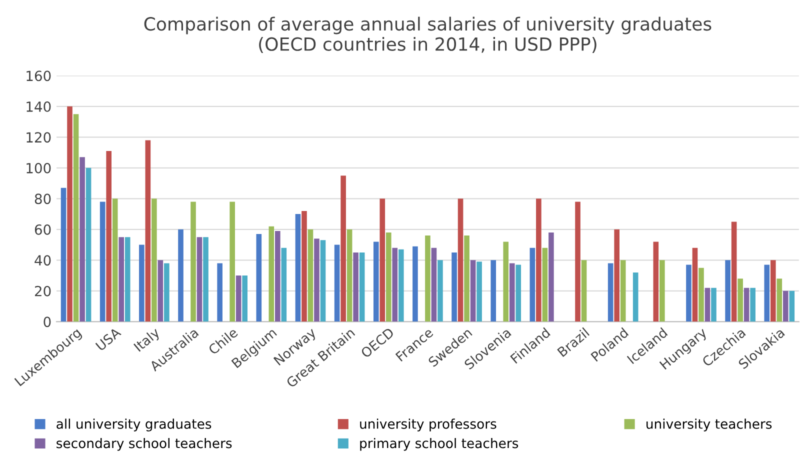 This screenshot has width=807, height=473. Describe the element at coordinates (38, 106) in the screenshot. I see `y-tick-label: 140` at that location.